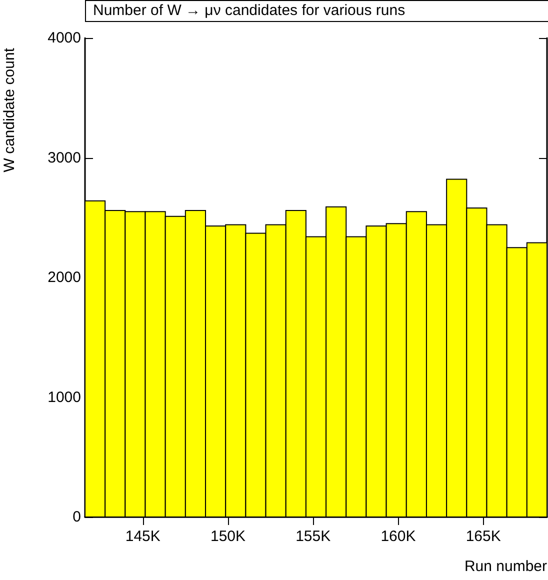  What do you see at coordinates (9, 109) in the screenshot?
I see `y-axis-title: W candidate count` at bounding box center [9, 109].